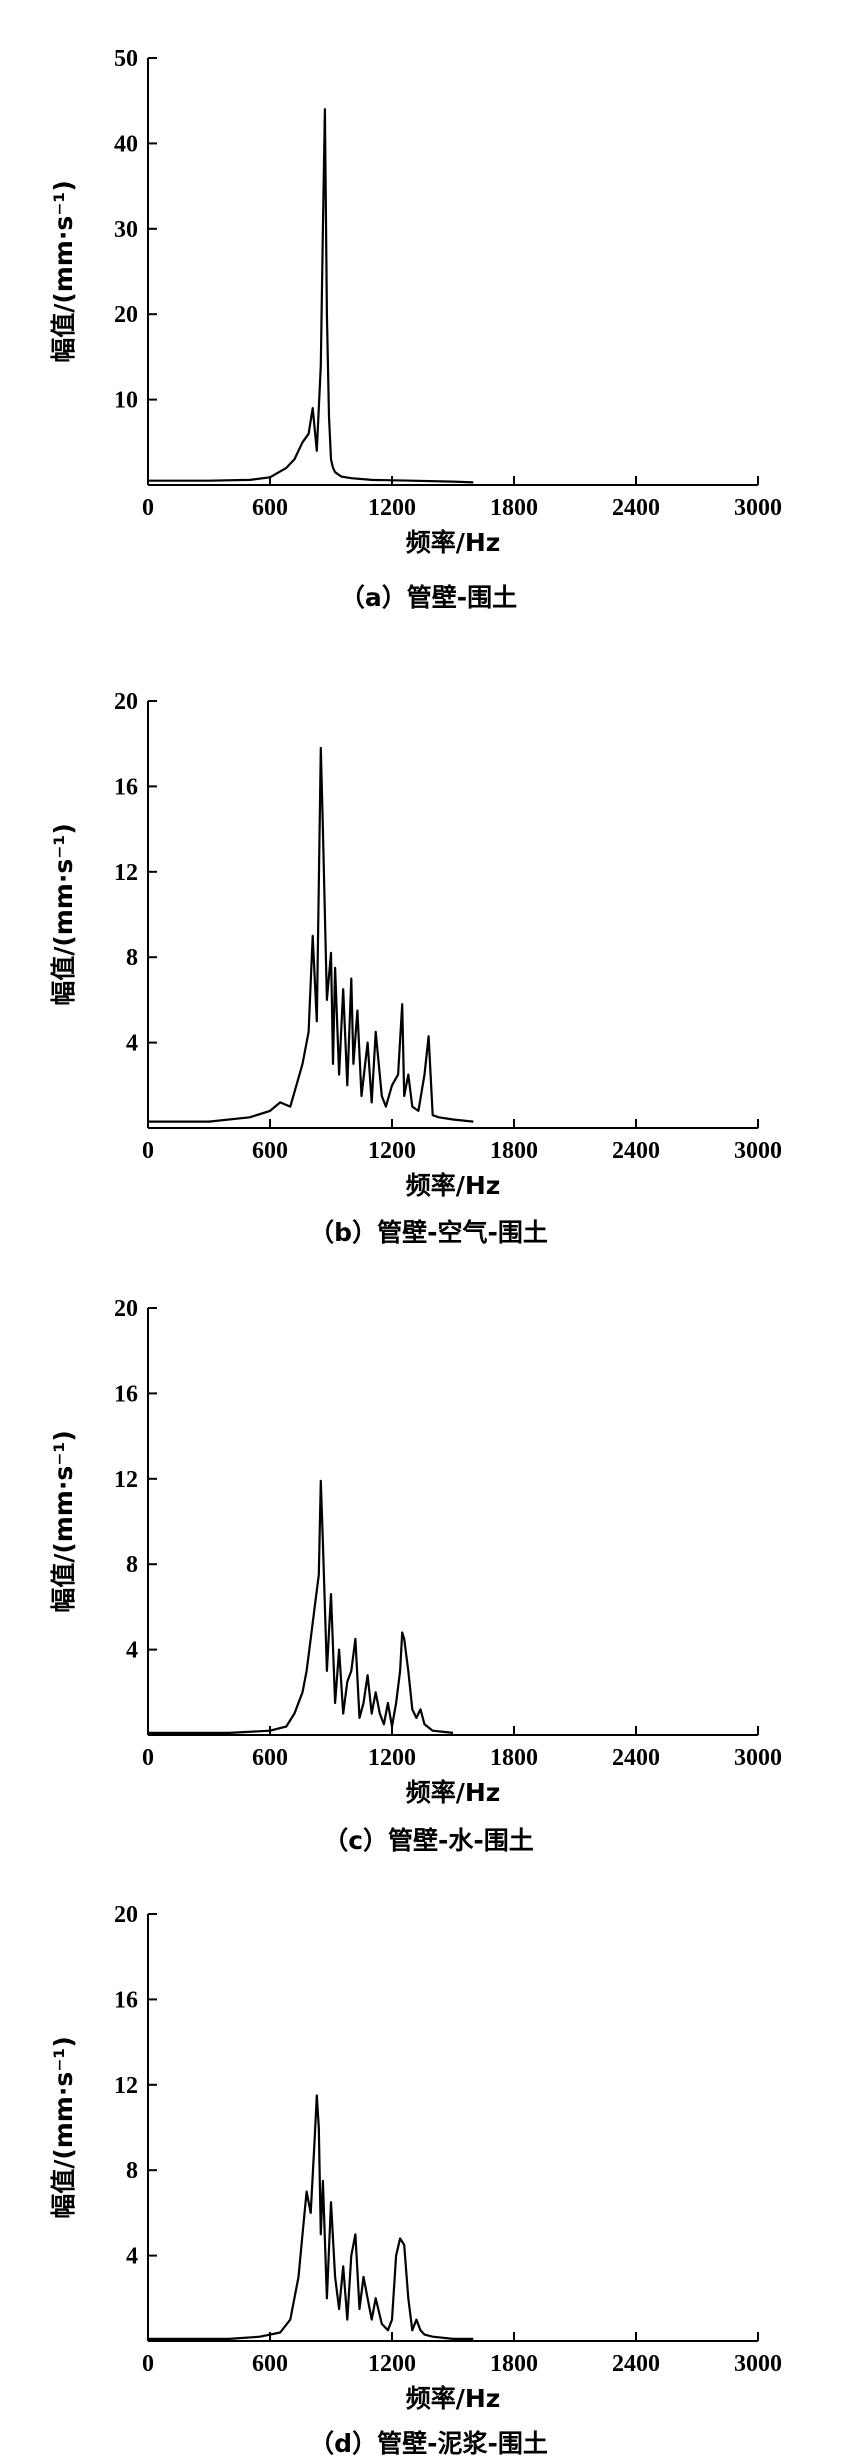 This screenshot has width=857, height=2460. What do you see at coordinates (514, 2364) in the screenshot?
I see `x-tick-label-d-3: 1800` at bounding box center [514, 2364].